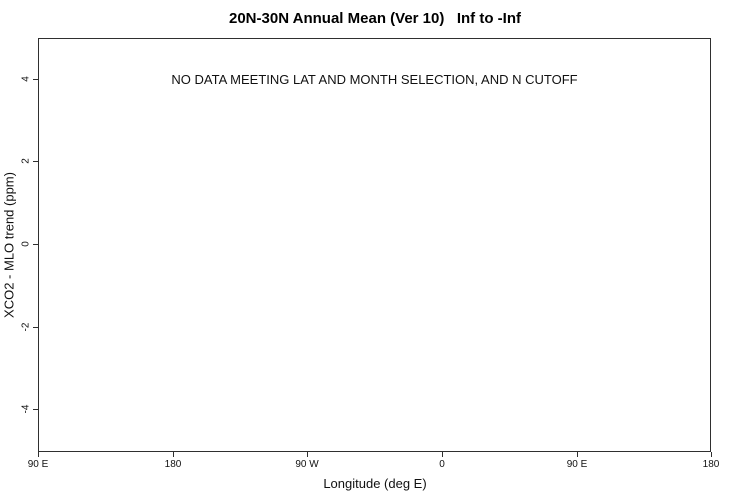  What do you see at coordinates (26, 161) in the screenshot?
I see `y-tick-label: 2` at bounding box center [26, 161].